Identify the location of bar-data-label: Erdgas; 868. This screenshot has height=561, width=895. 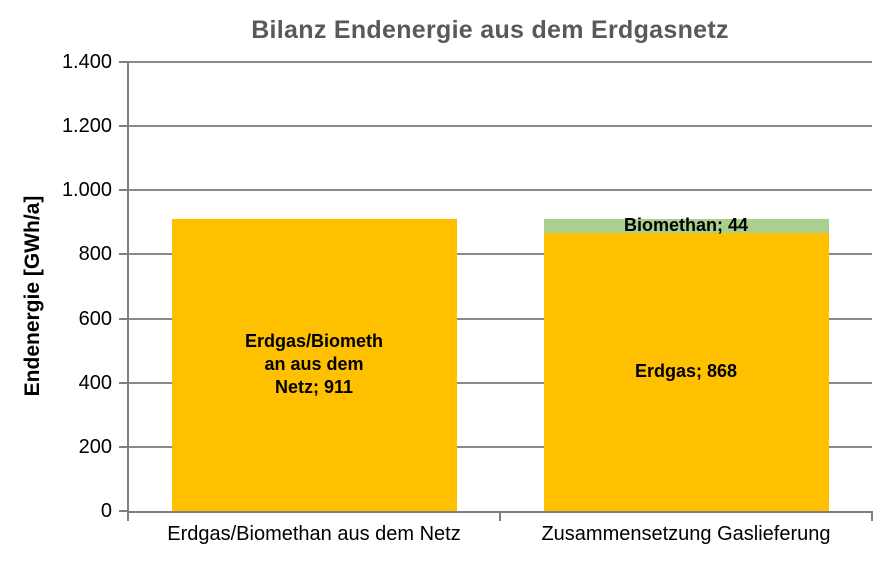
(686, 371).